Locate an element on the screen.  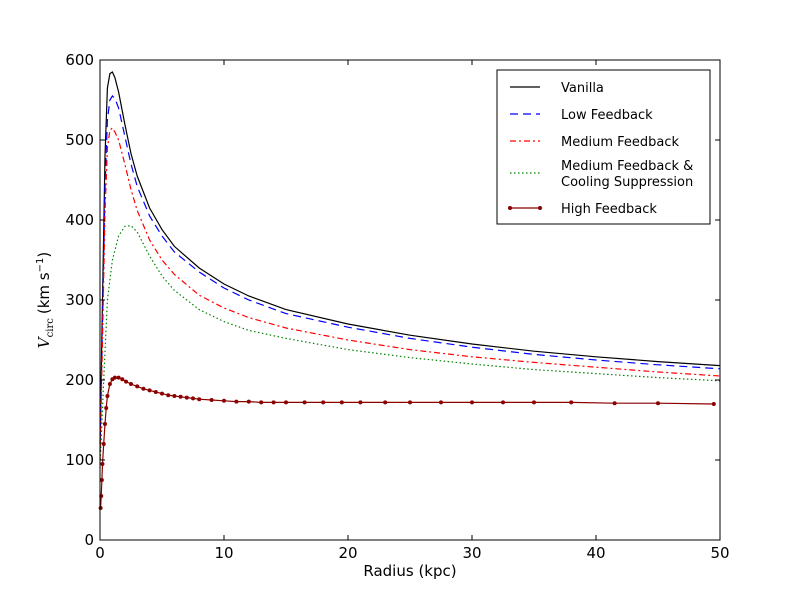
y-tick-label: 100 is located at coordinates (79, 460).